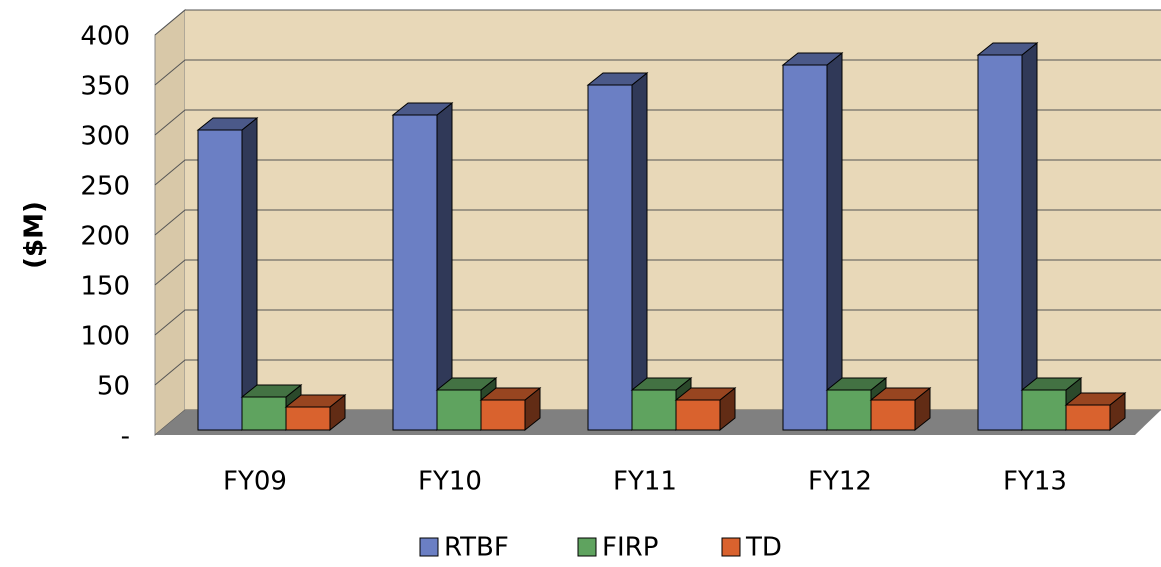 This screenshot has width=1161, height=567. What do you see at coordinates (35, 235) in the screenshot?
I see `y-axis-label: ($M)` at bounding box center [35, 235].